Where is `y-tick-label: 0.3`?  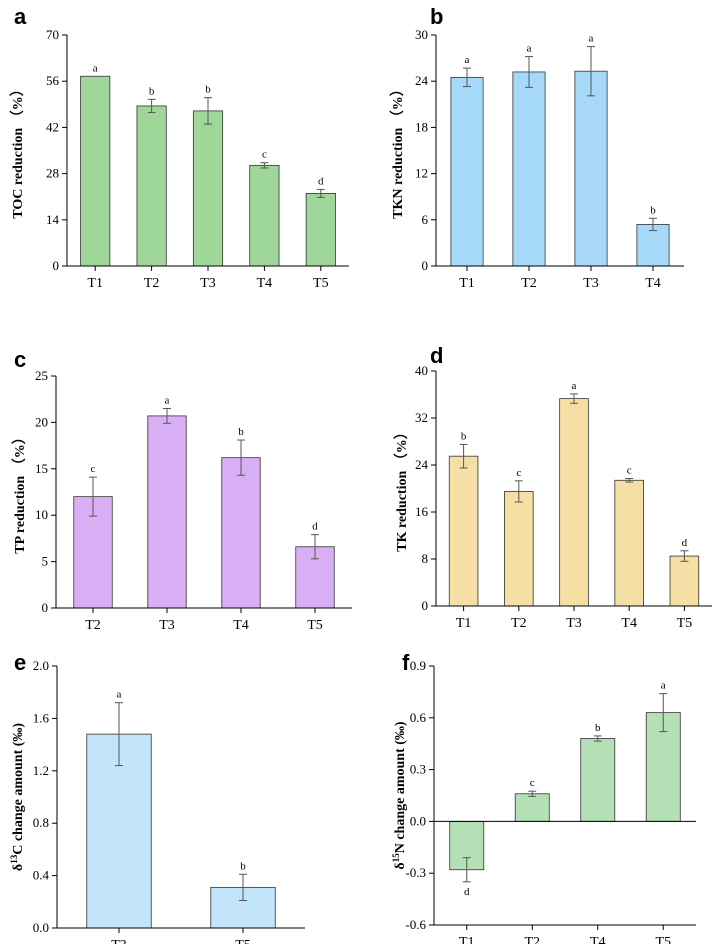
y-tick-label: 0.3 is located at coordinates (418, 769).